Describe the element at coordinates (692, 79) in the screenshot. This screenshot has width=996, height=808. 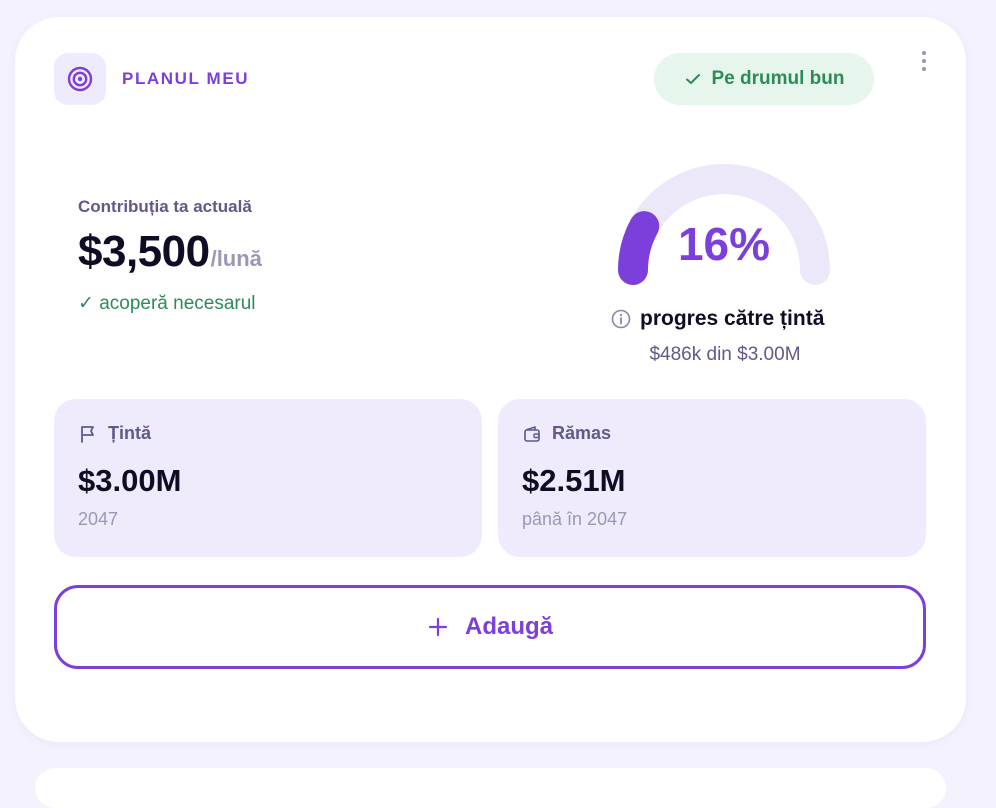
I see `check-icon` at that location.